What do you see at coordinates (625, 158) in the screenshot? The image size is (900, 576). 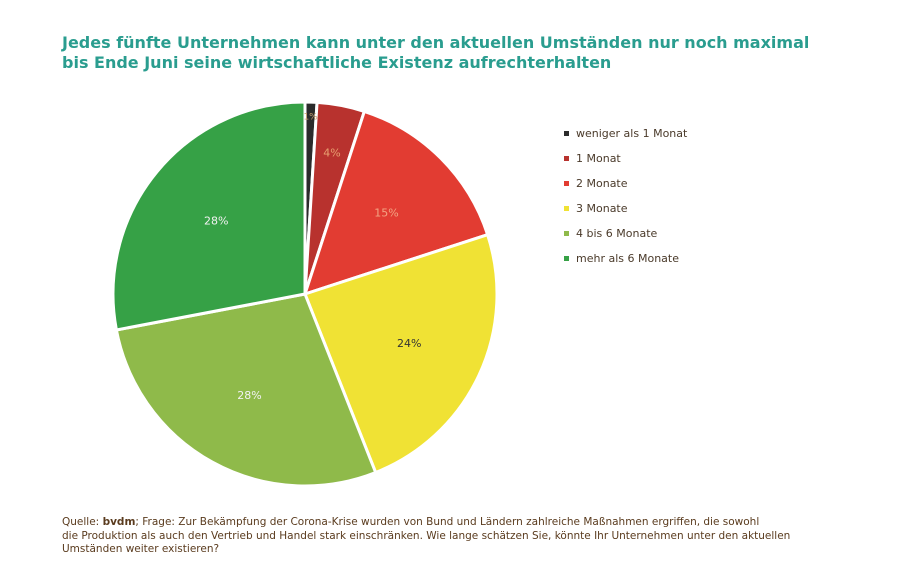 I see `legend-item-1-monat: 1 Monat` at bounding box center [625, 158].